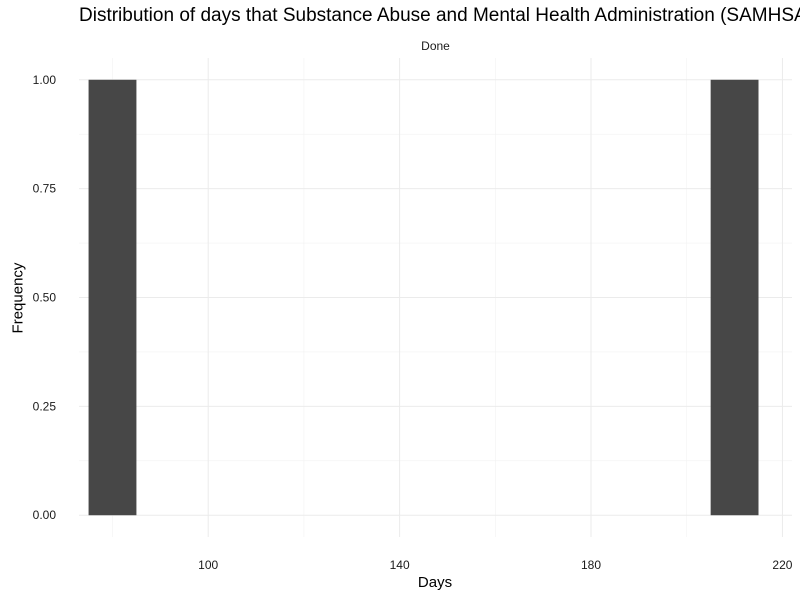 Image resolution: width=800 pixels, height=600 pixels. Describe the element at coordinates (45, 406) in the screenshot. I see `y-tick-label: 0.25` at that location.